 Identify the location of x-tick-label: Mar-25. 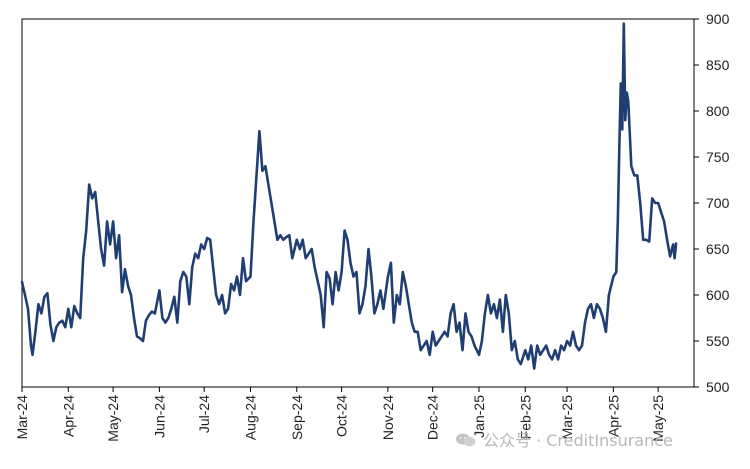
(567, 417).